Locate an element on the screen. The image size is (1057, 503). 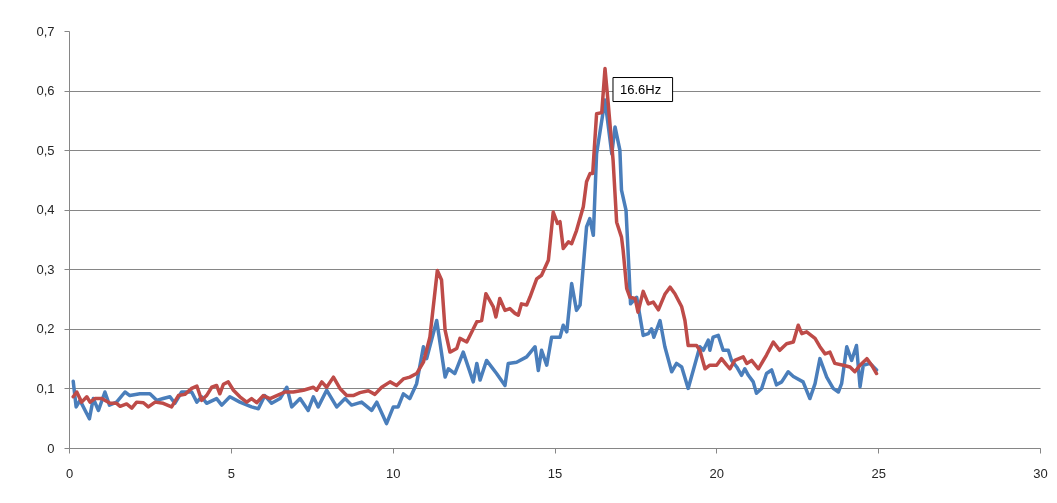
x-tick-label: 30 is located at coordinates (1040, 473).